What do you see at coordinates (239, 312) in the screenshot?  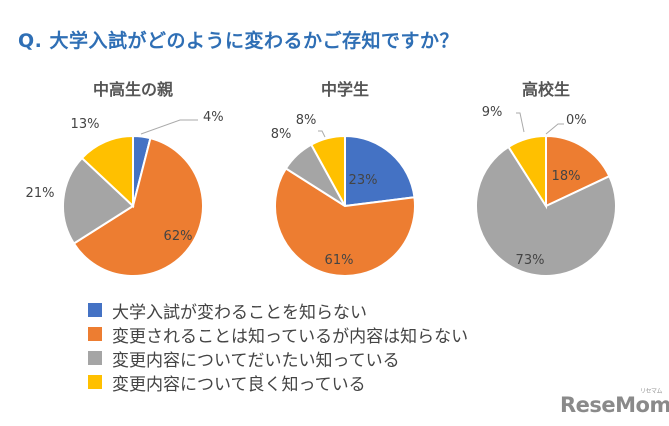 I see `legend-label: 大学入試が変わることを知らない` at bounding box center [239, 312].